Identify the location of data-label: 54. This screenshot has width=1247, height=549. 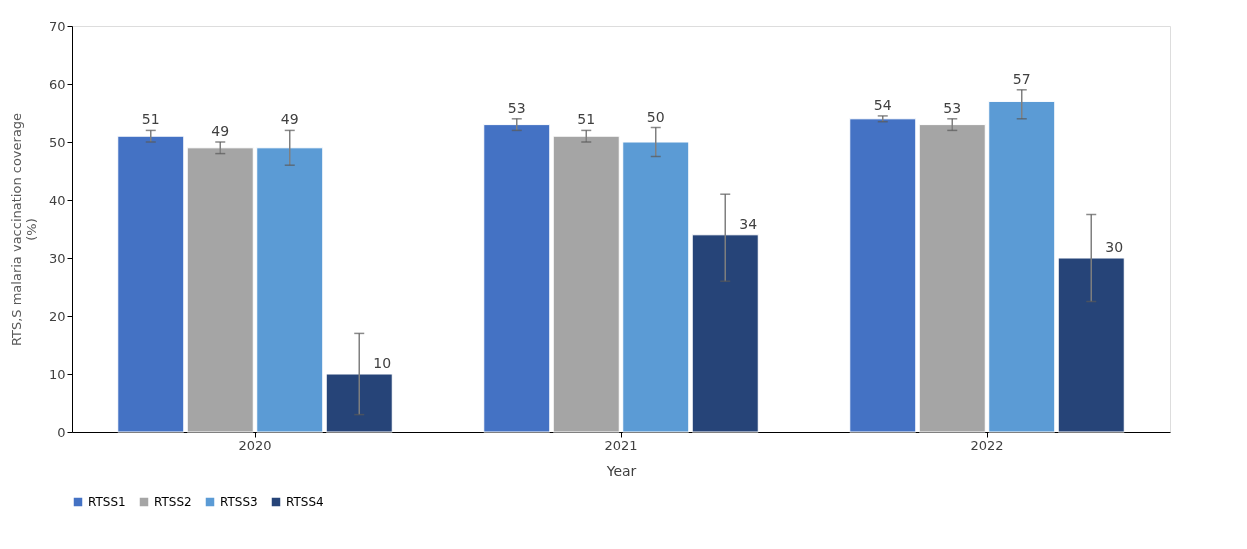
(882, 104).